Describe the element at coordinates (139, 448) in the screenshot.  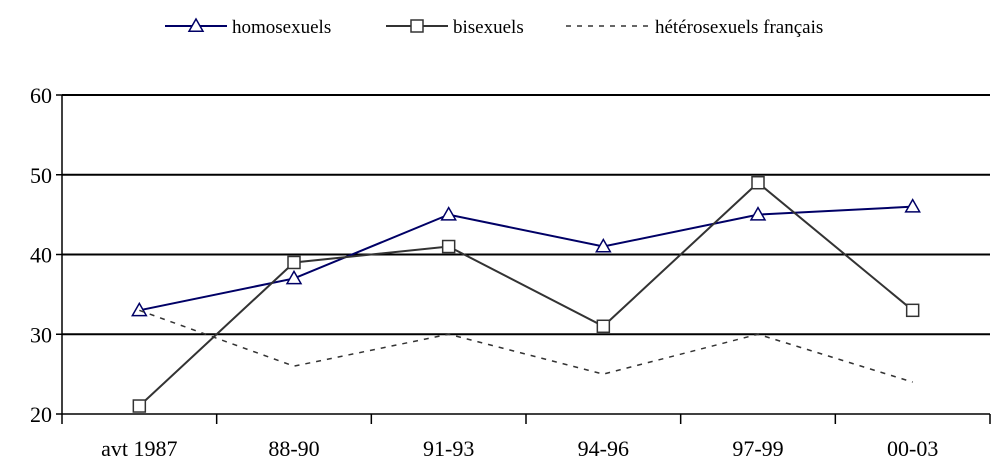
I see `x-tick-label: avt 1987` at that location.